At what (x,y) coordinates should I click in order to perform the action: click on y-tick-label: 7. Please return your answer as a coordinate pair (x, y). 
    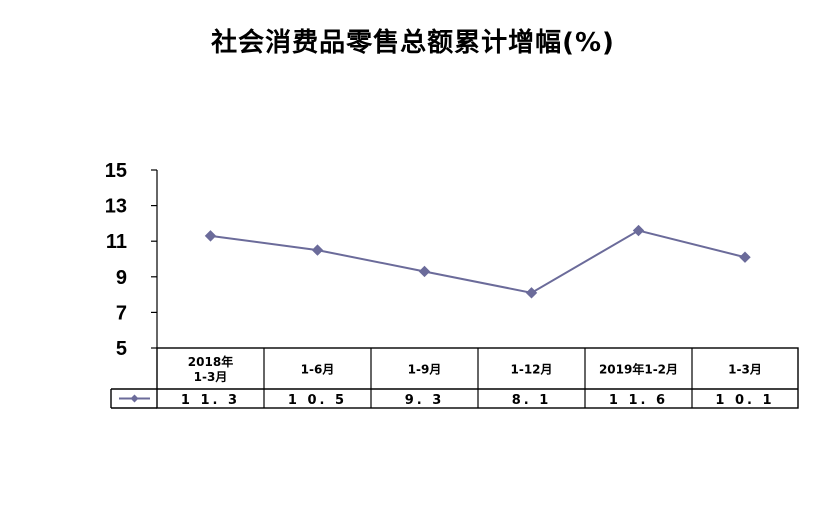
    Looking at the image, I should click on (121, 313).